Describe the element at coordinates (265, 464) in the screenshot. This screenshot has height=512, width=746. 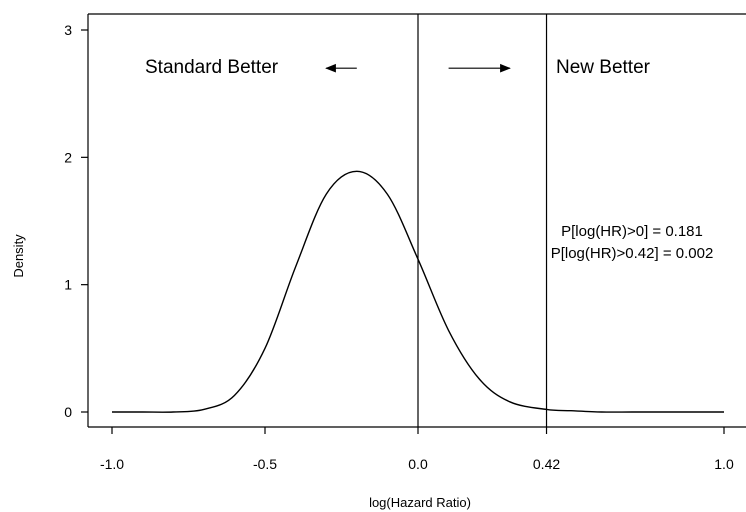
I see `x-tick-label: -0.5` at that location.